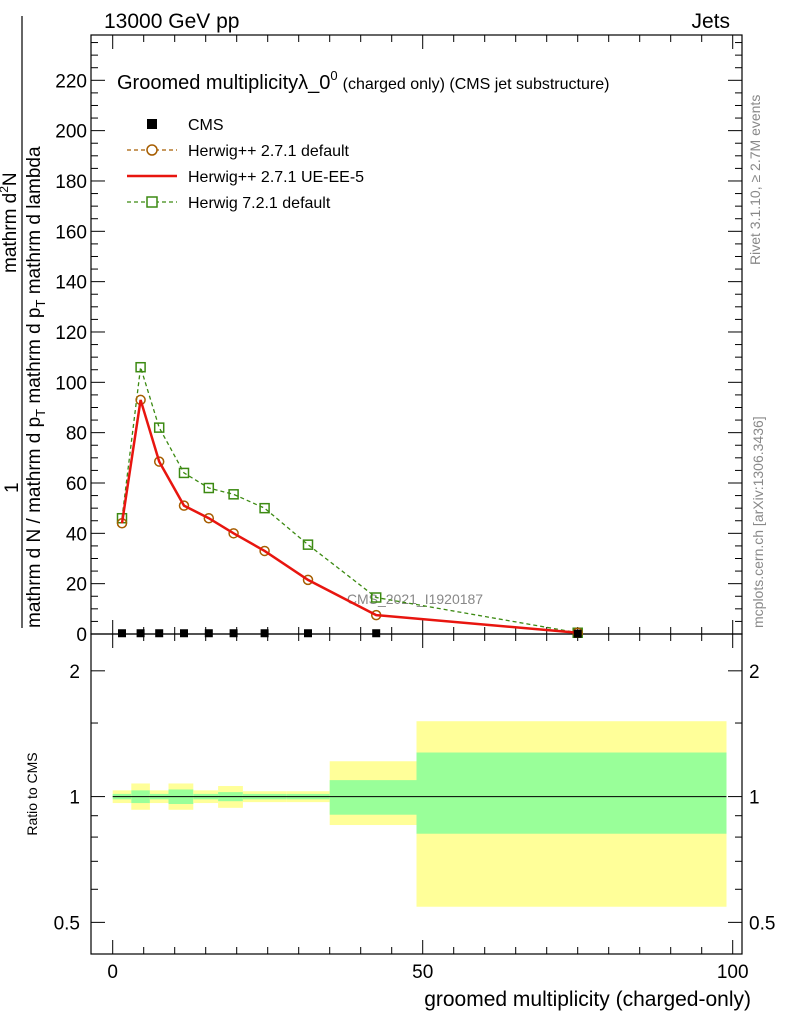 The width and height of the screenshot is (786, 1024). What do you see at coordinates (71, 383) in the screenshot?
I see `y-tick-label: 100` at bounding box center [71, 383].